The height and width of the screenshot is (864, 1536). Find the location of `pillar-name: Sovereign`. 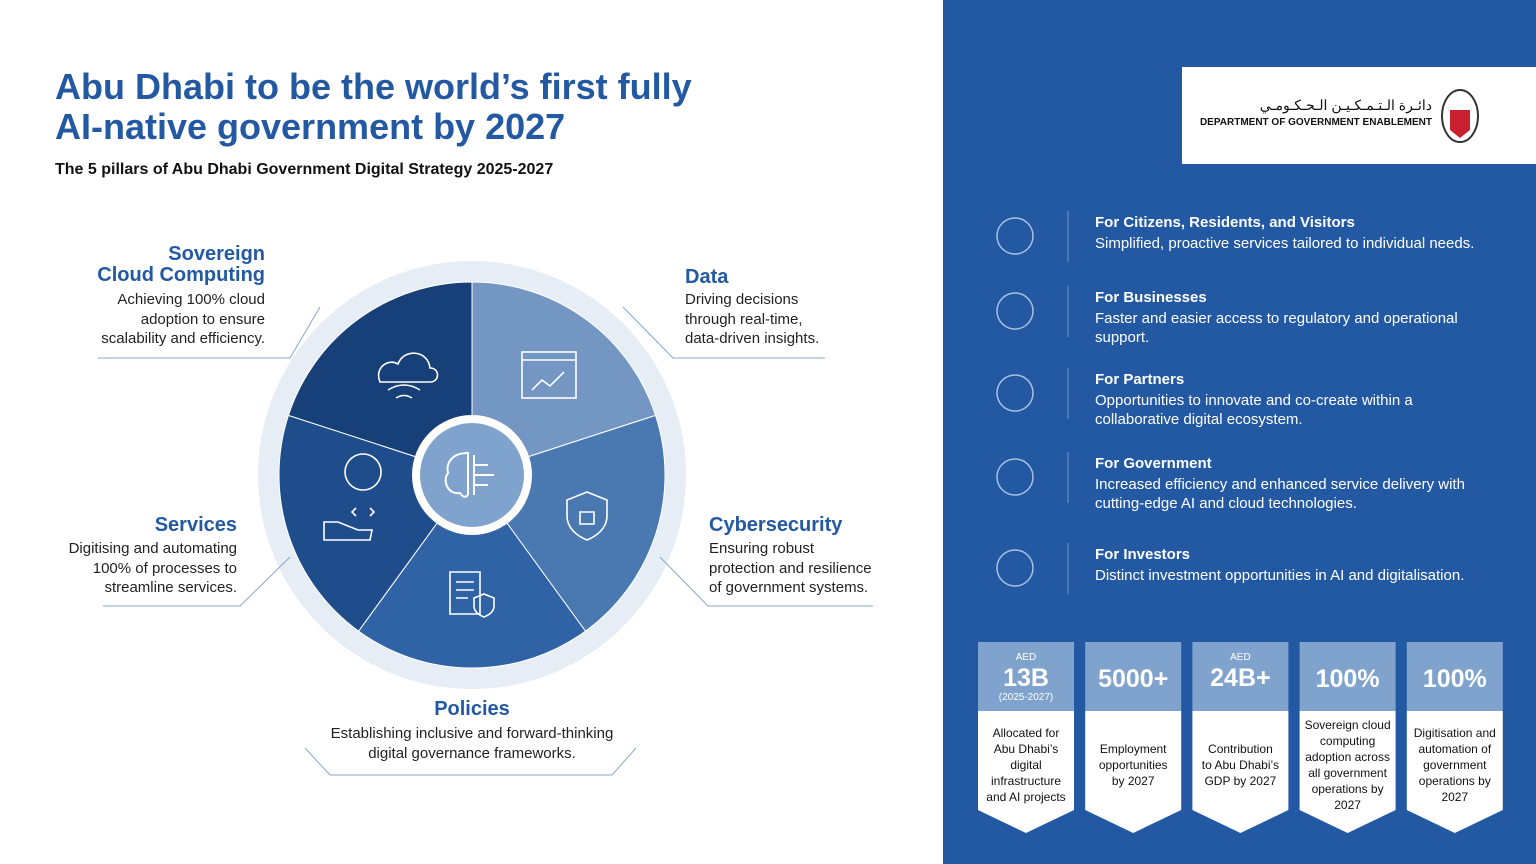

pillar-name: Sovereign is located at coordinates (216, 254).